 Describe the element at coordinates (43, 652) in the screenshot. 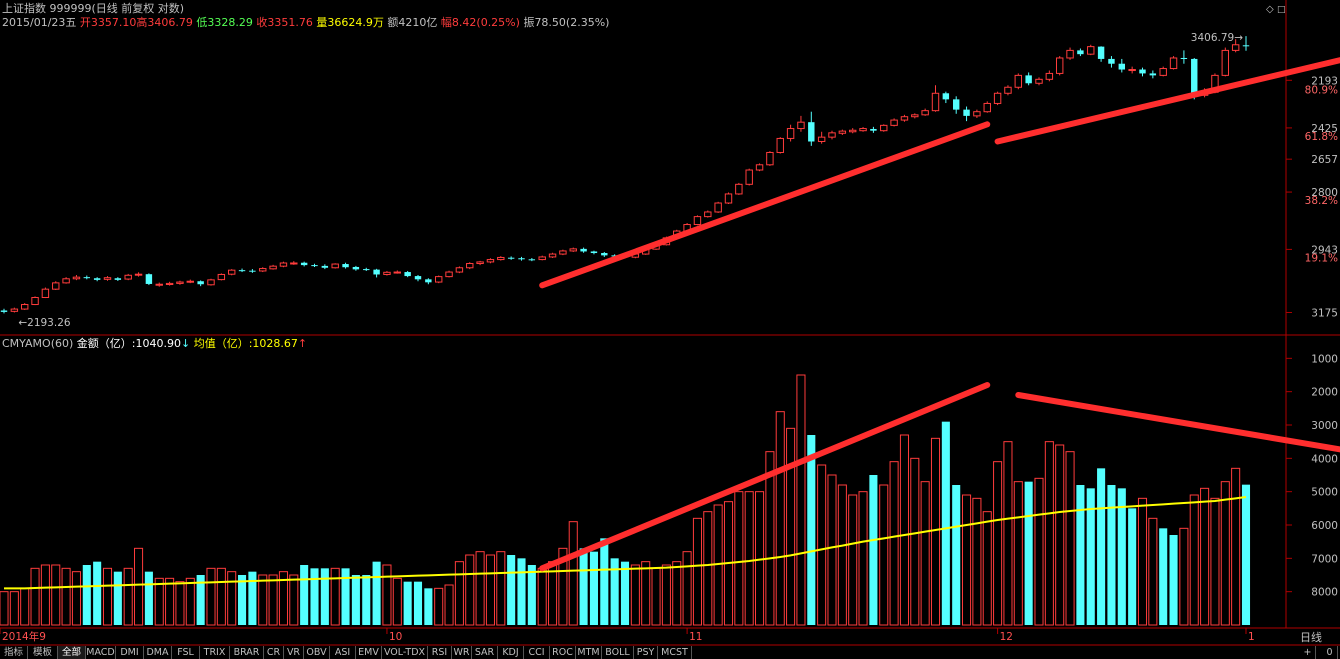

I see `tab-templates: 模板` at that location.